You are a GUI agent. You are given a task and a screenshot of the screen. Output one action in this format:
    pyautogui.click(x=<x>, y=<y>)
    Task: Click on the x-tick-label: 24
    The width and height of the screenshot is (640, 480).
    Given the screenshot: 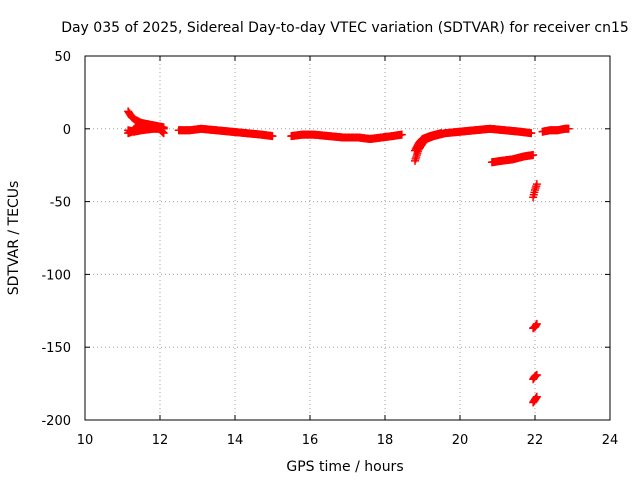 What is the action you would take?
    pyautogui.click(x=610, y=440)
    